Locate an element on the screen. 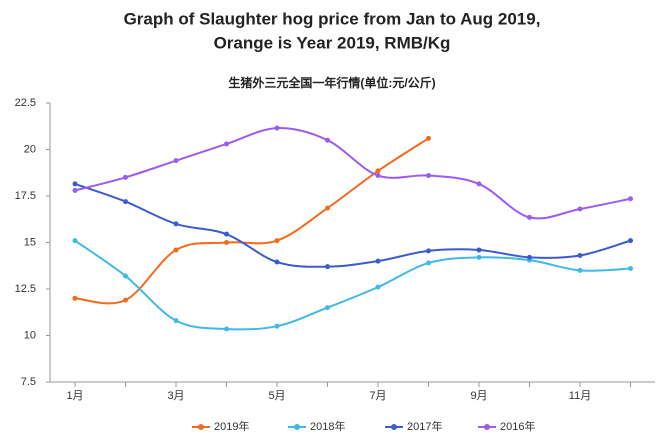 Image resolution: width=665 pixels, height=448 pixels. legend-label: 2017年 is located at coordinates (424, 426).